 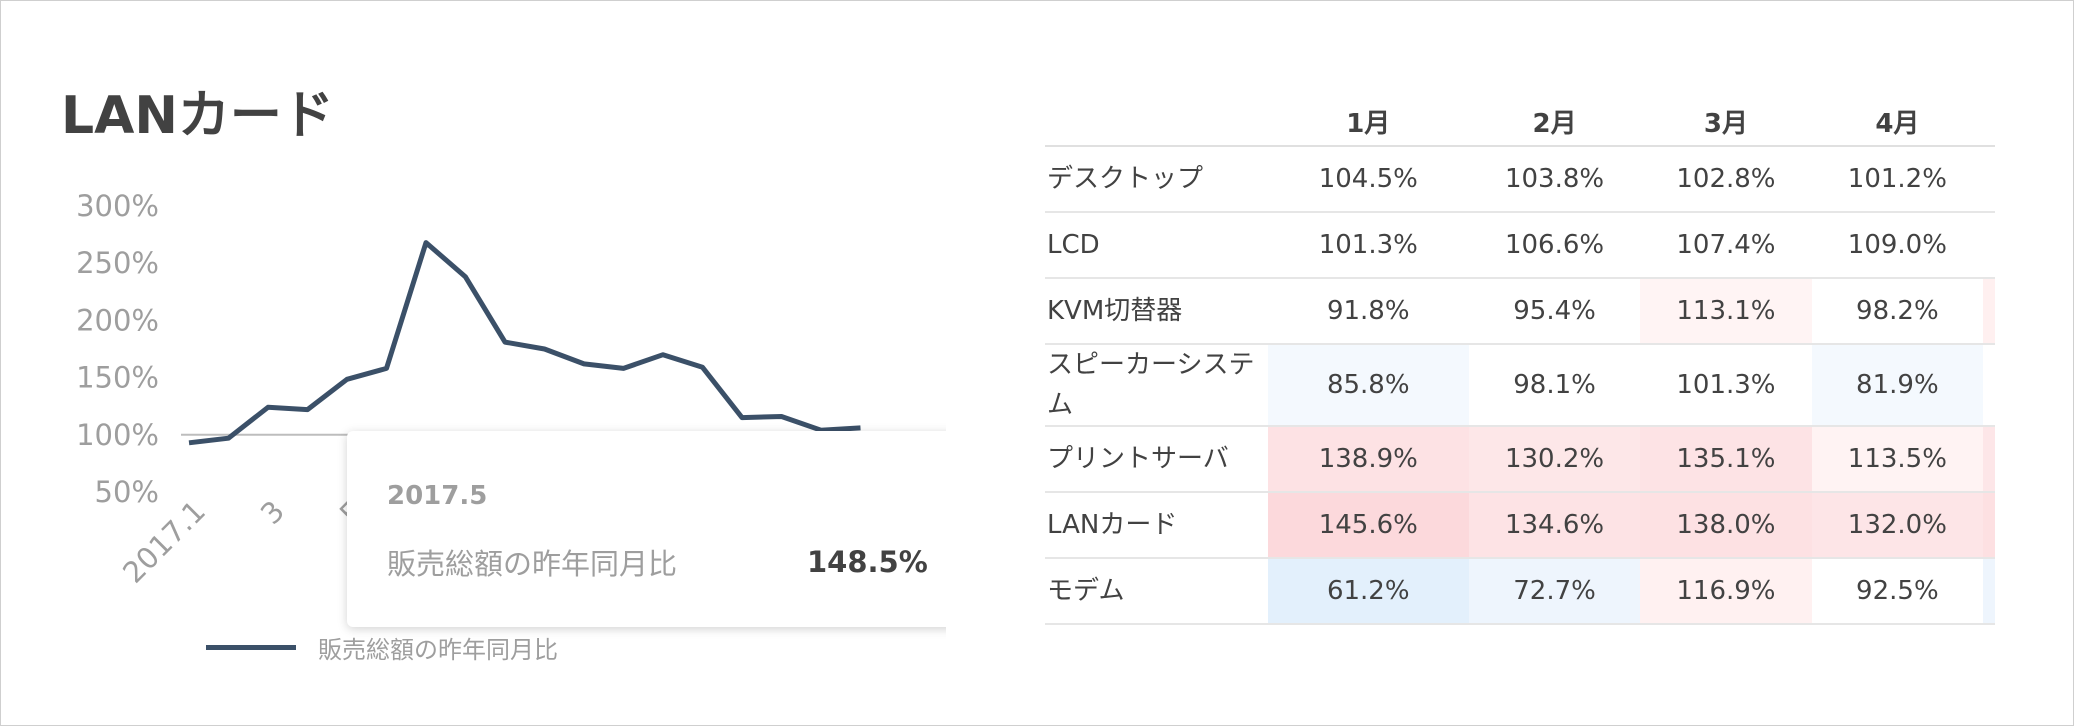 What do you see at coordinates (117, 206) in the screenshot?
I see `y-tick-label: 300%` at bounding box center [117, 206].